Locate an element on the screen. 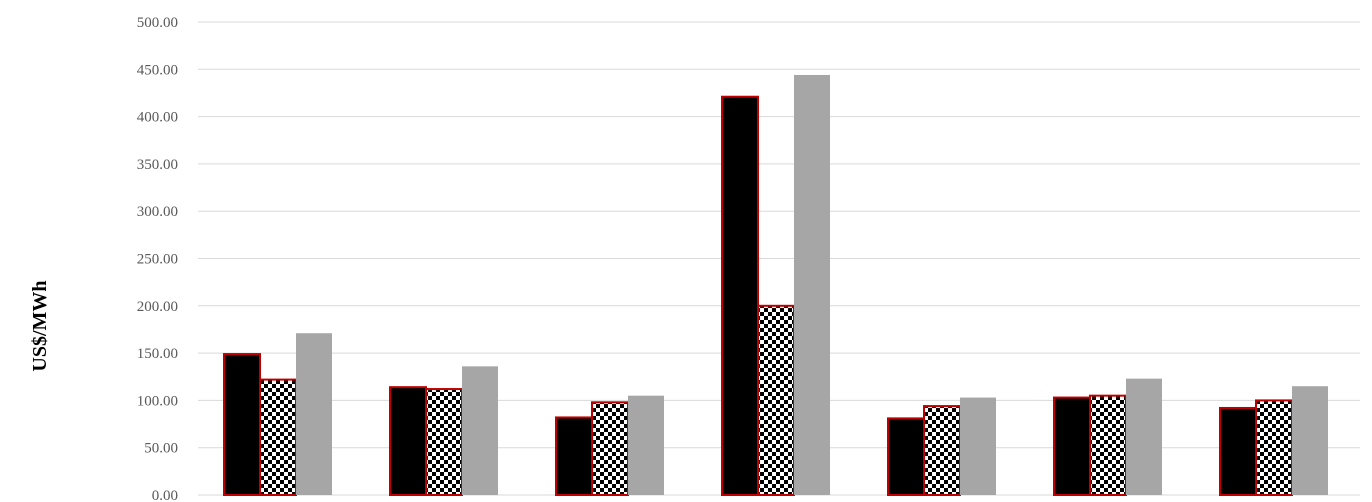 This screenshot has height=502, width=1372. y-tick-label: 50.00 is located at coordinates (161, 449).